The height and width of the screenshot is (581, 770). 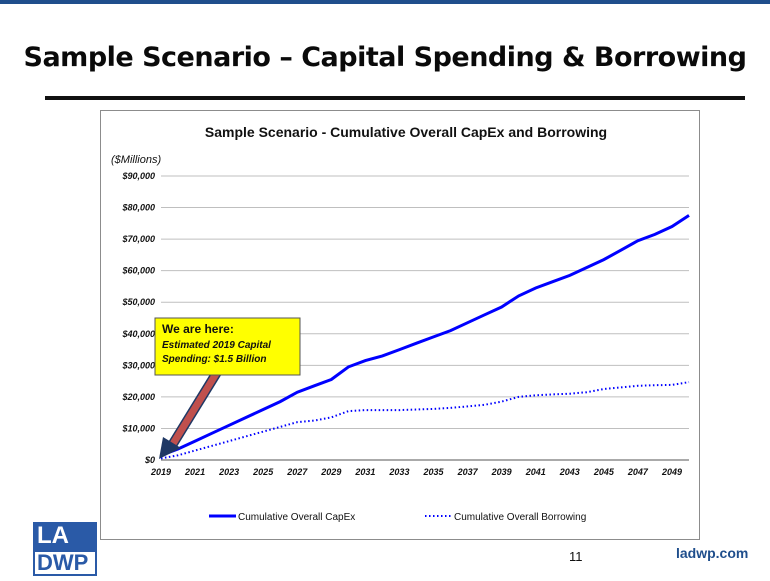 I want to click on x-tick-label: 2037, so click(x=468, y=472).